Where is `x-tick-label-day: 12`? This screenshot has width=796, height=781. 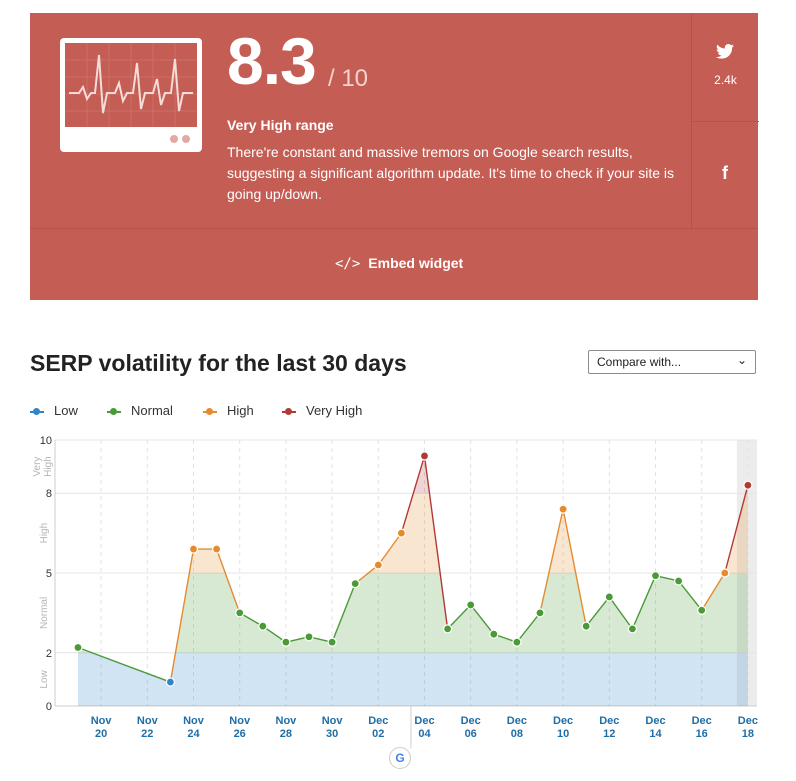 x-tick-label-day: 12 is located at coordinates (609, 734).